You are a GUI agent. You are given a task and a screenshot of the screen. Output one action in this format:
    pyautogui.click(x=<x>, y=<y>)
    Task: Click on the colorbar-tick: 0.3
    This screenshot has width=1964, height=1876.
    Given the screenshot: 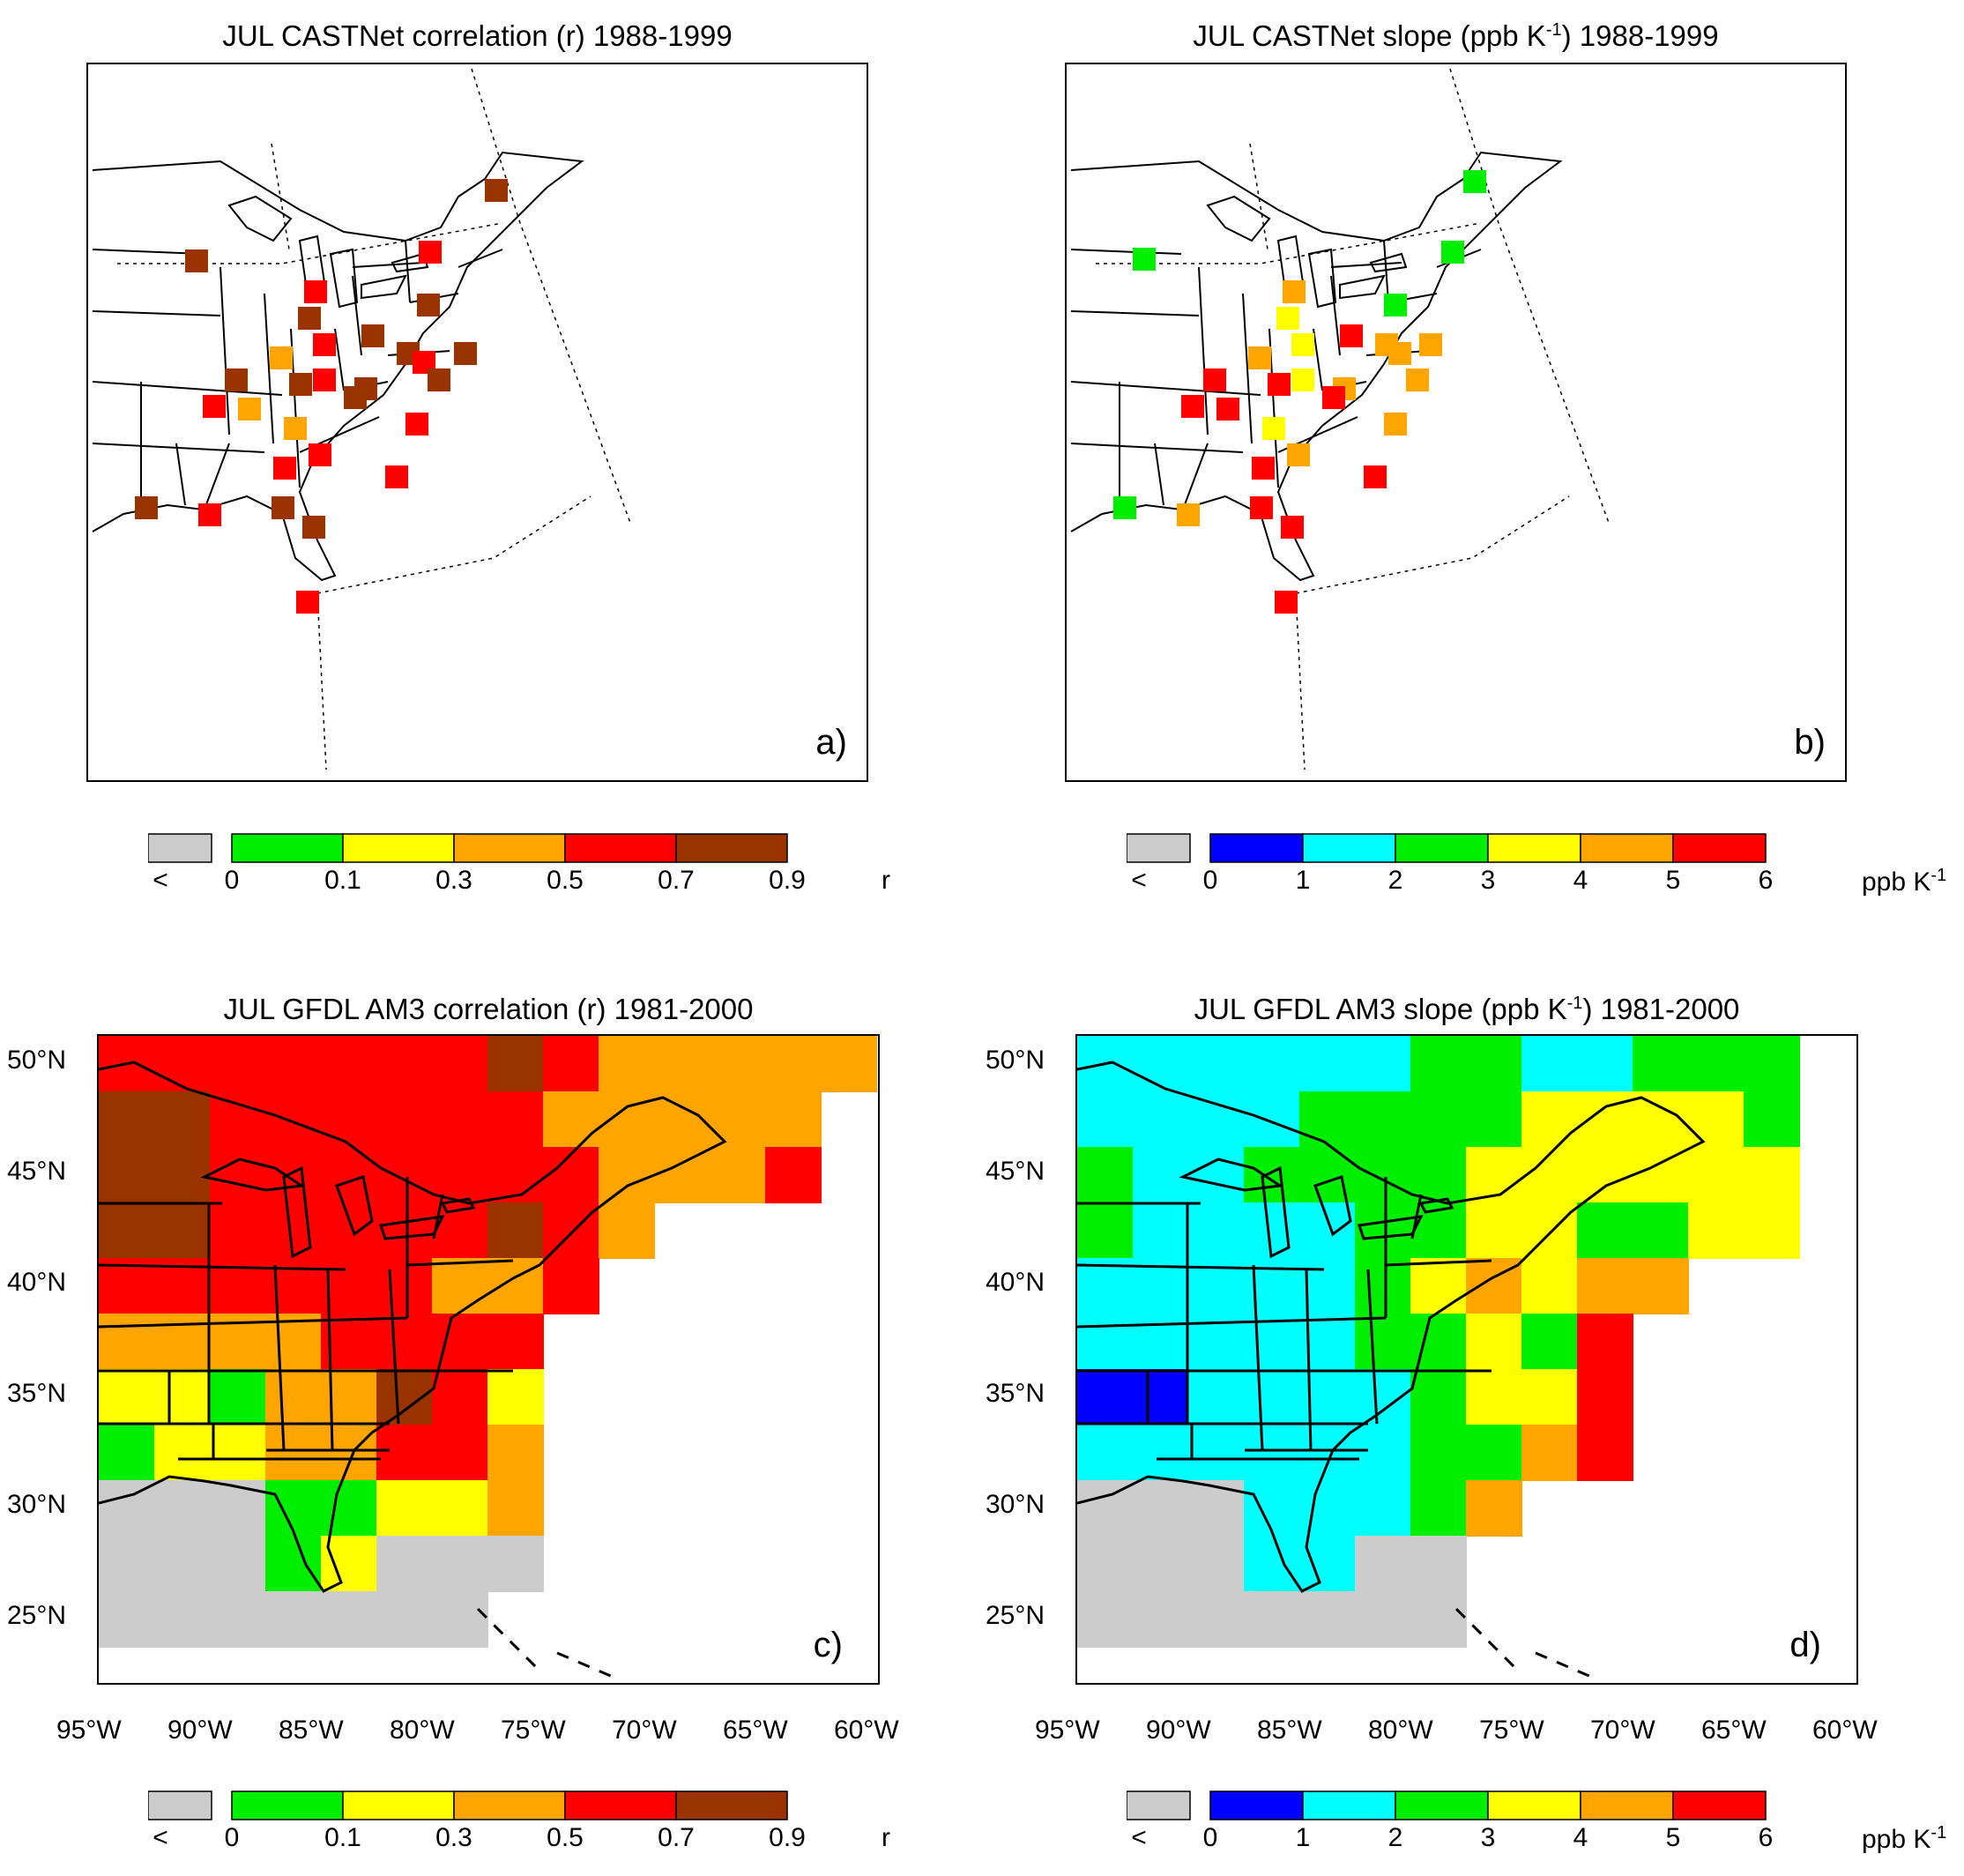 What is the action you would take?
    pyautogui.click(x=453, y=880)
    